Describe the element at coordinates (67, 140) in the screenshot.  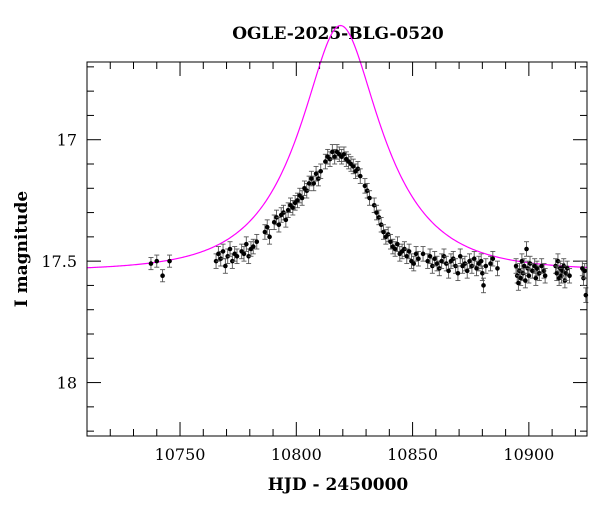
I see `y-tick-label: 17` at that location.